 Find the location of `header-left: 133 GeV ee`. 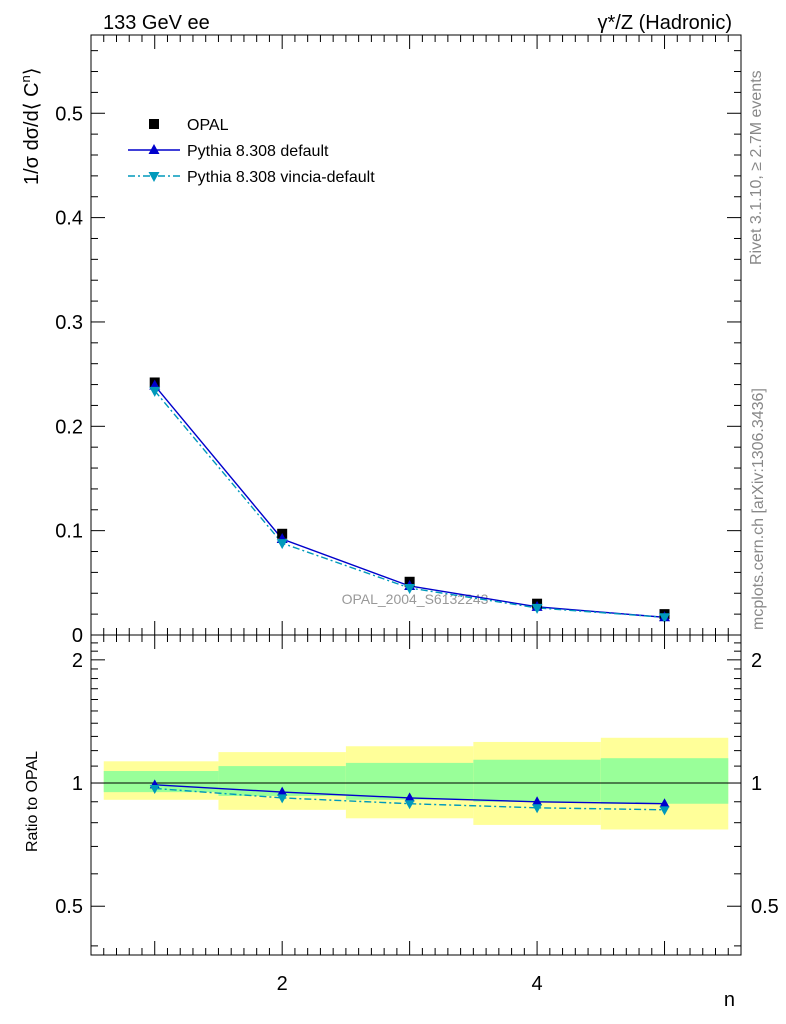

header-left: 133 GeV ee is located at coordinates (156, 23).